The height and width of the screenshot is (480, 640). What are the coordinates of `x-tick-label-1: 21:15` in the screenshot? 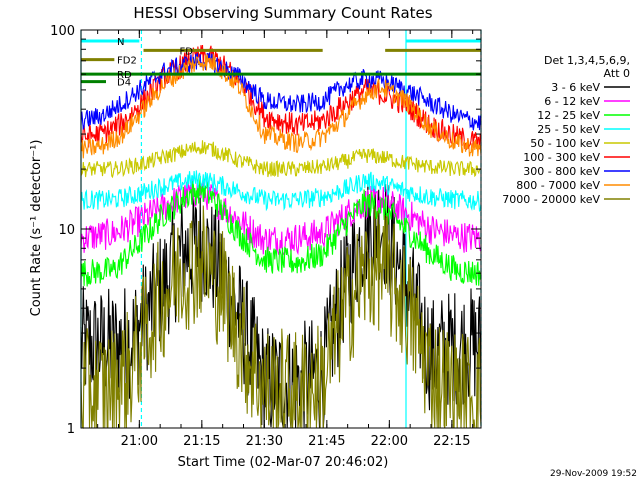 It's located at (201, 441).